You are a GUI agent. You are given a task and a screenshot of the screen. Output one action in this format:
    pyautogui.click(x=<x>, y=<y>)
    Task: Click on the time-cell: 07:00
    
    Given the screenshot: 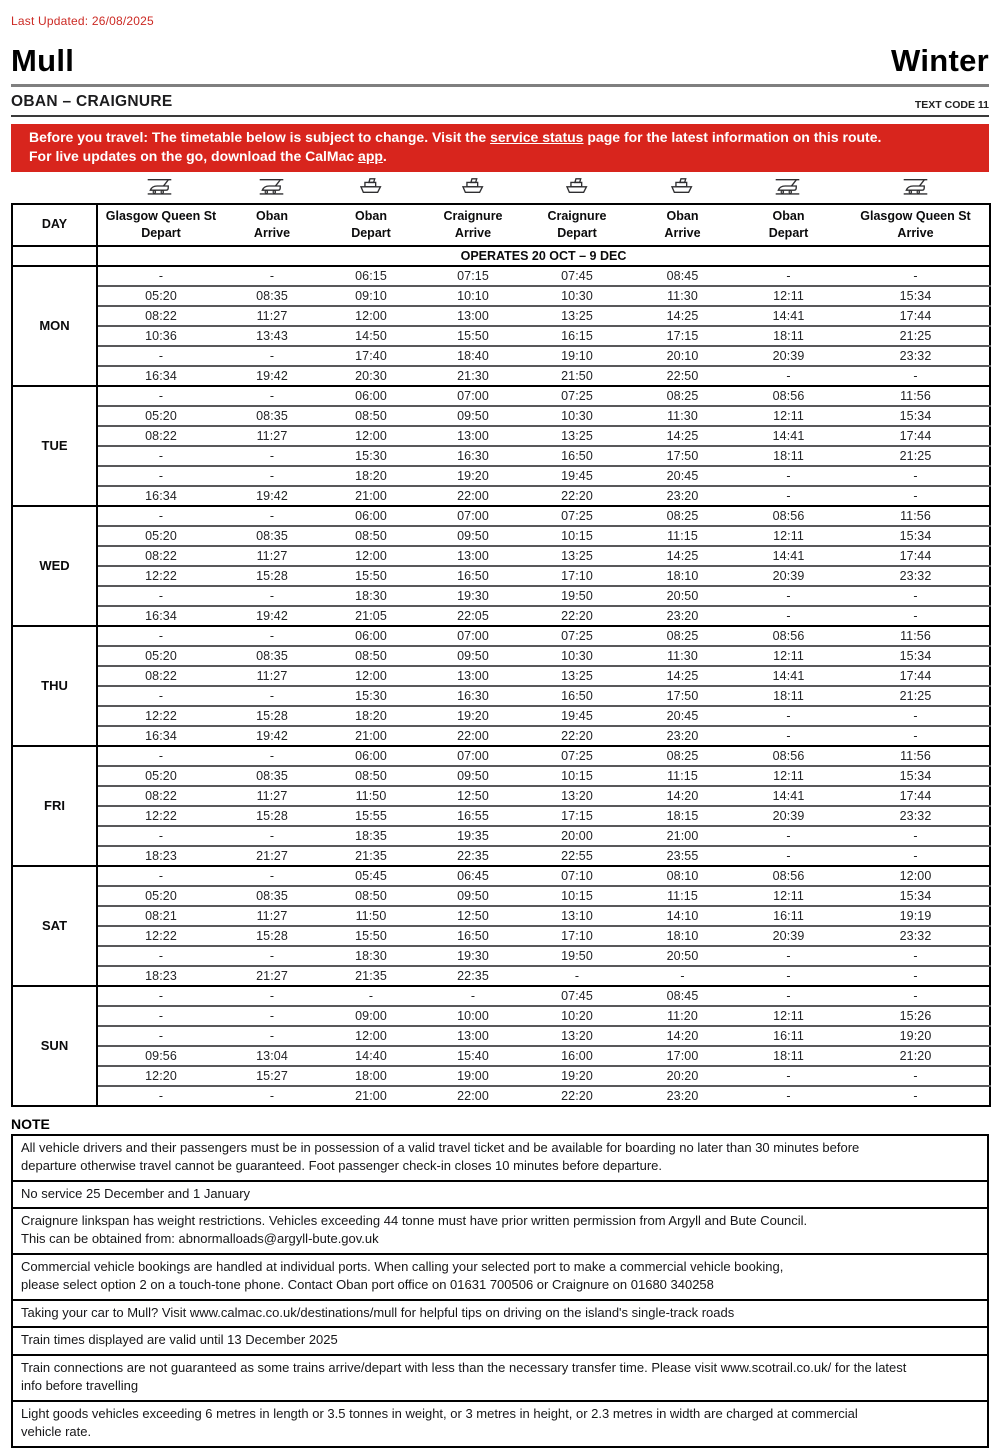 What is the action you would take?
    pyautogui.click(x=473, y=395)
    